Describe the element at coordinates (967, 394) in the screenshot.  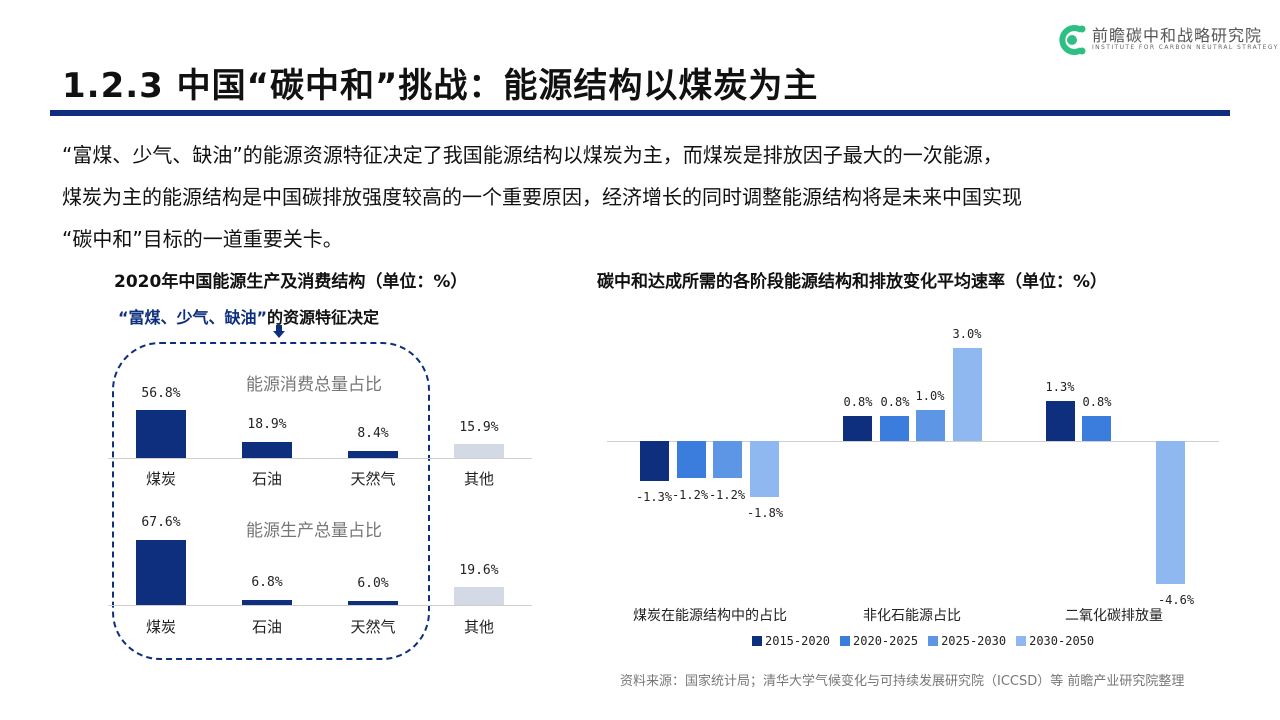
I see `bar-nonfossil-2030-2050` at that location.